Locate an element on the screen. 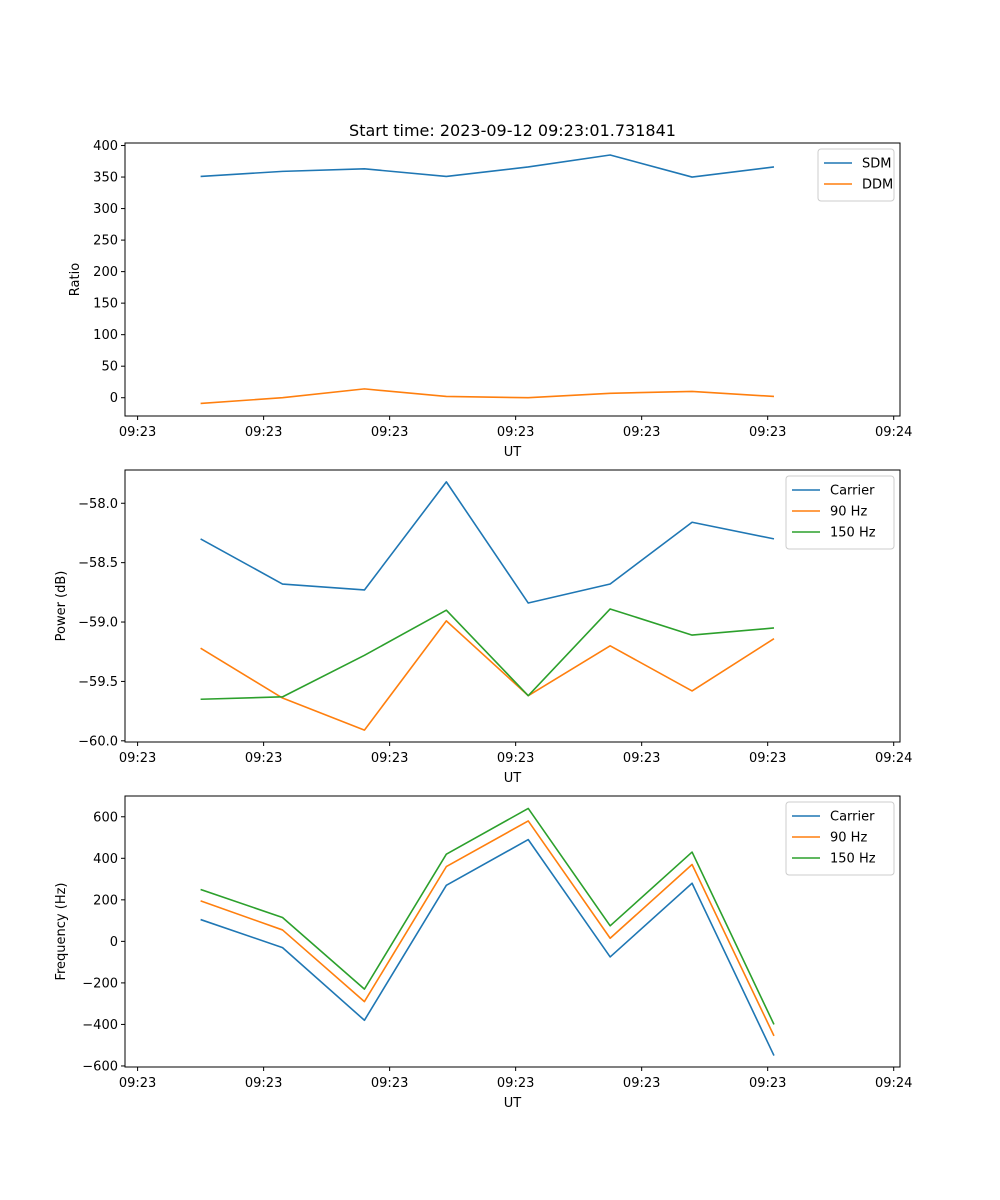 This screenshot has height=1200, width=1000. y-axis-label: Power (dB) is located at coordinates (61, 606).